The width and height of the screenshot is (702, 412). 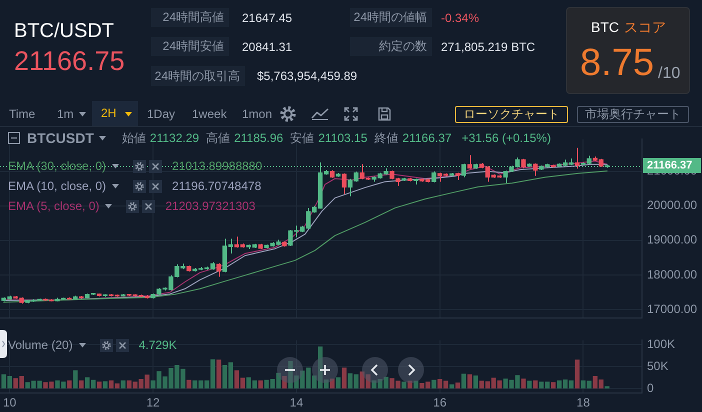 What do you see at coordinates (190, 46) in the screenshot?
I see `text: 24時間安値` at bounding box center [190, 46].